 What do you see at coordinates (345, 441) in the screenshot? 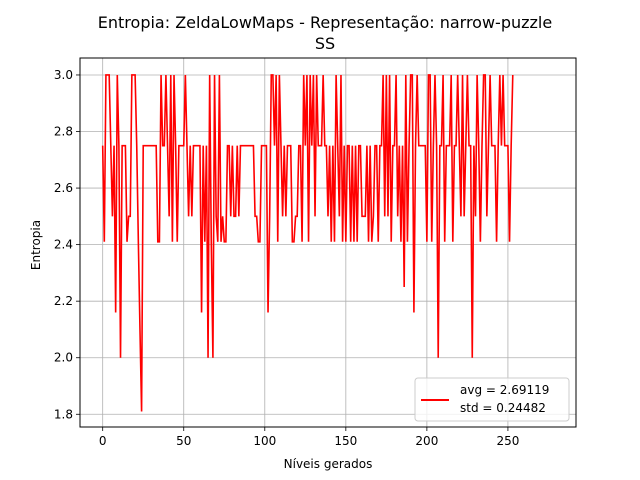
I see `x-tick-label: 150` at bounding box center [345, 441].